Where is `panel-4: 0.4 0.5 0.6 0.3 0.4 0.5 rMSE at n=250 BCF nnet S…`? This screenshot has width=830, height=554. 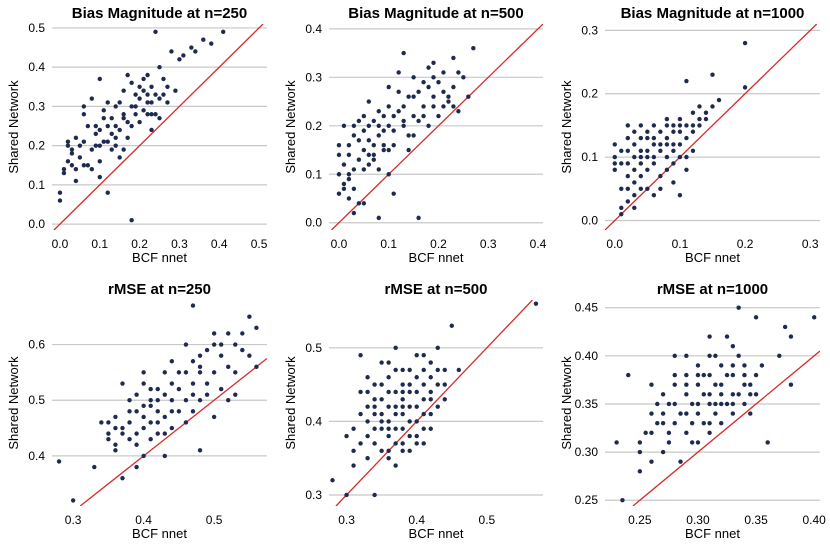 panel-4: 0.4 0.5 0.6 0.3 0.4 0.5 rMSE at n=250 BCF nnet S… is located at coordinates (136, 411).